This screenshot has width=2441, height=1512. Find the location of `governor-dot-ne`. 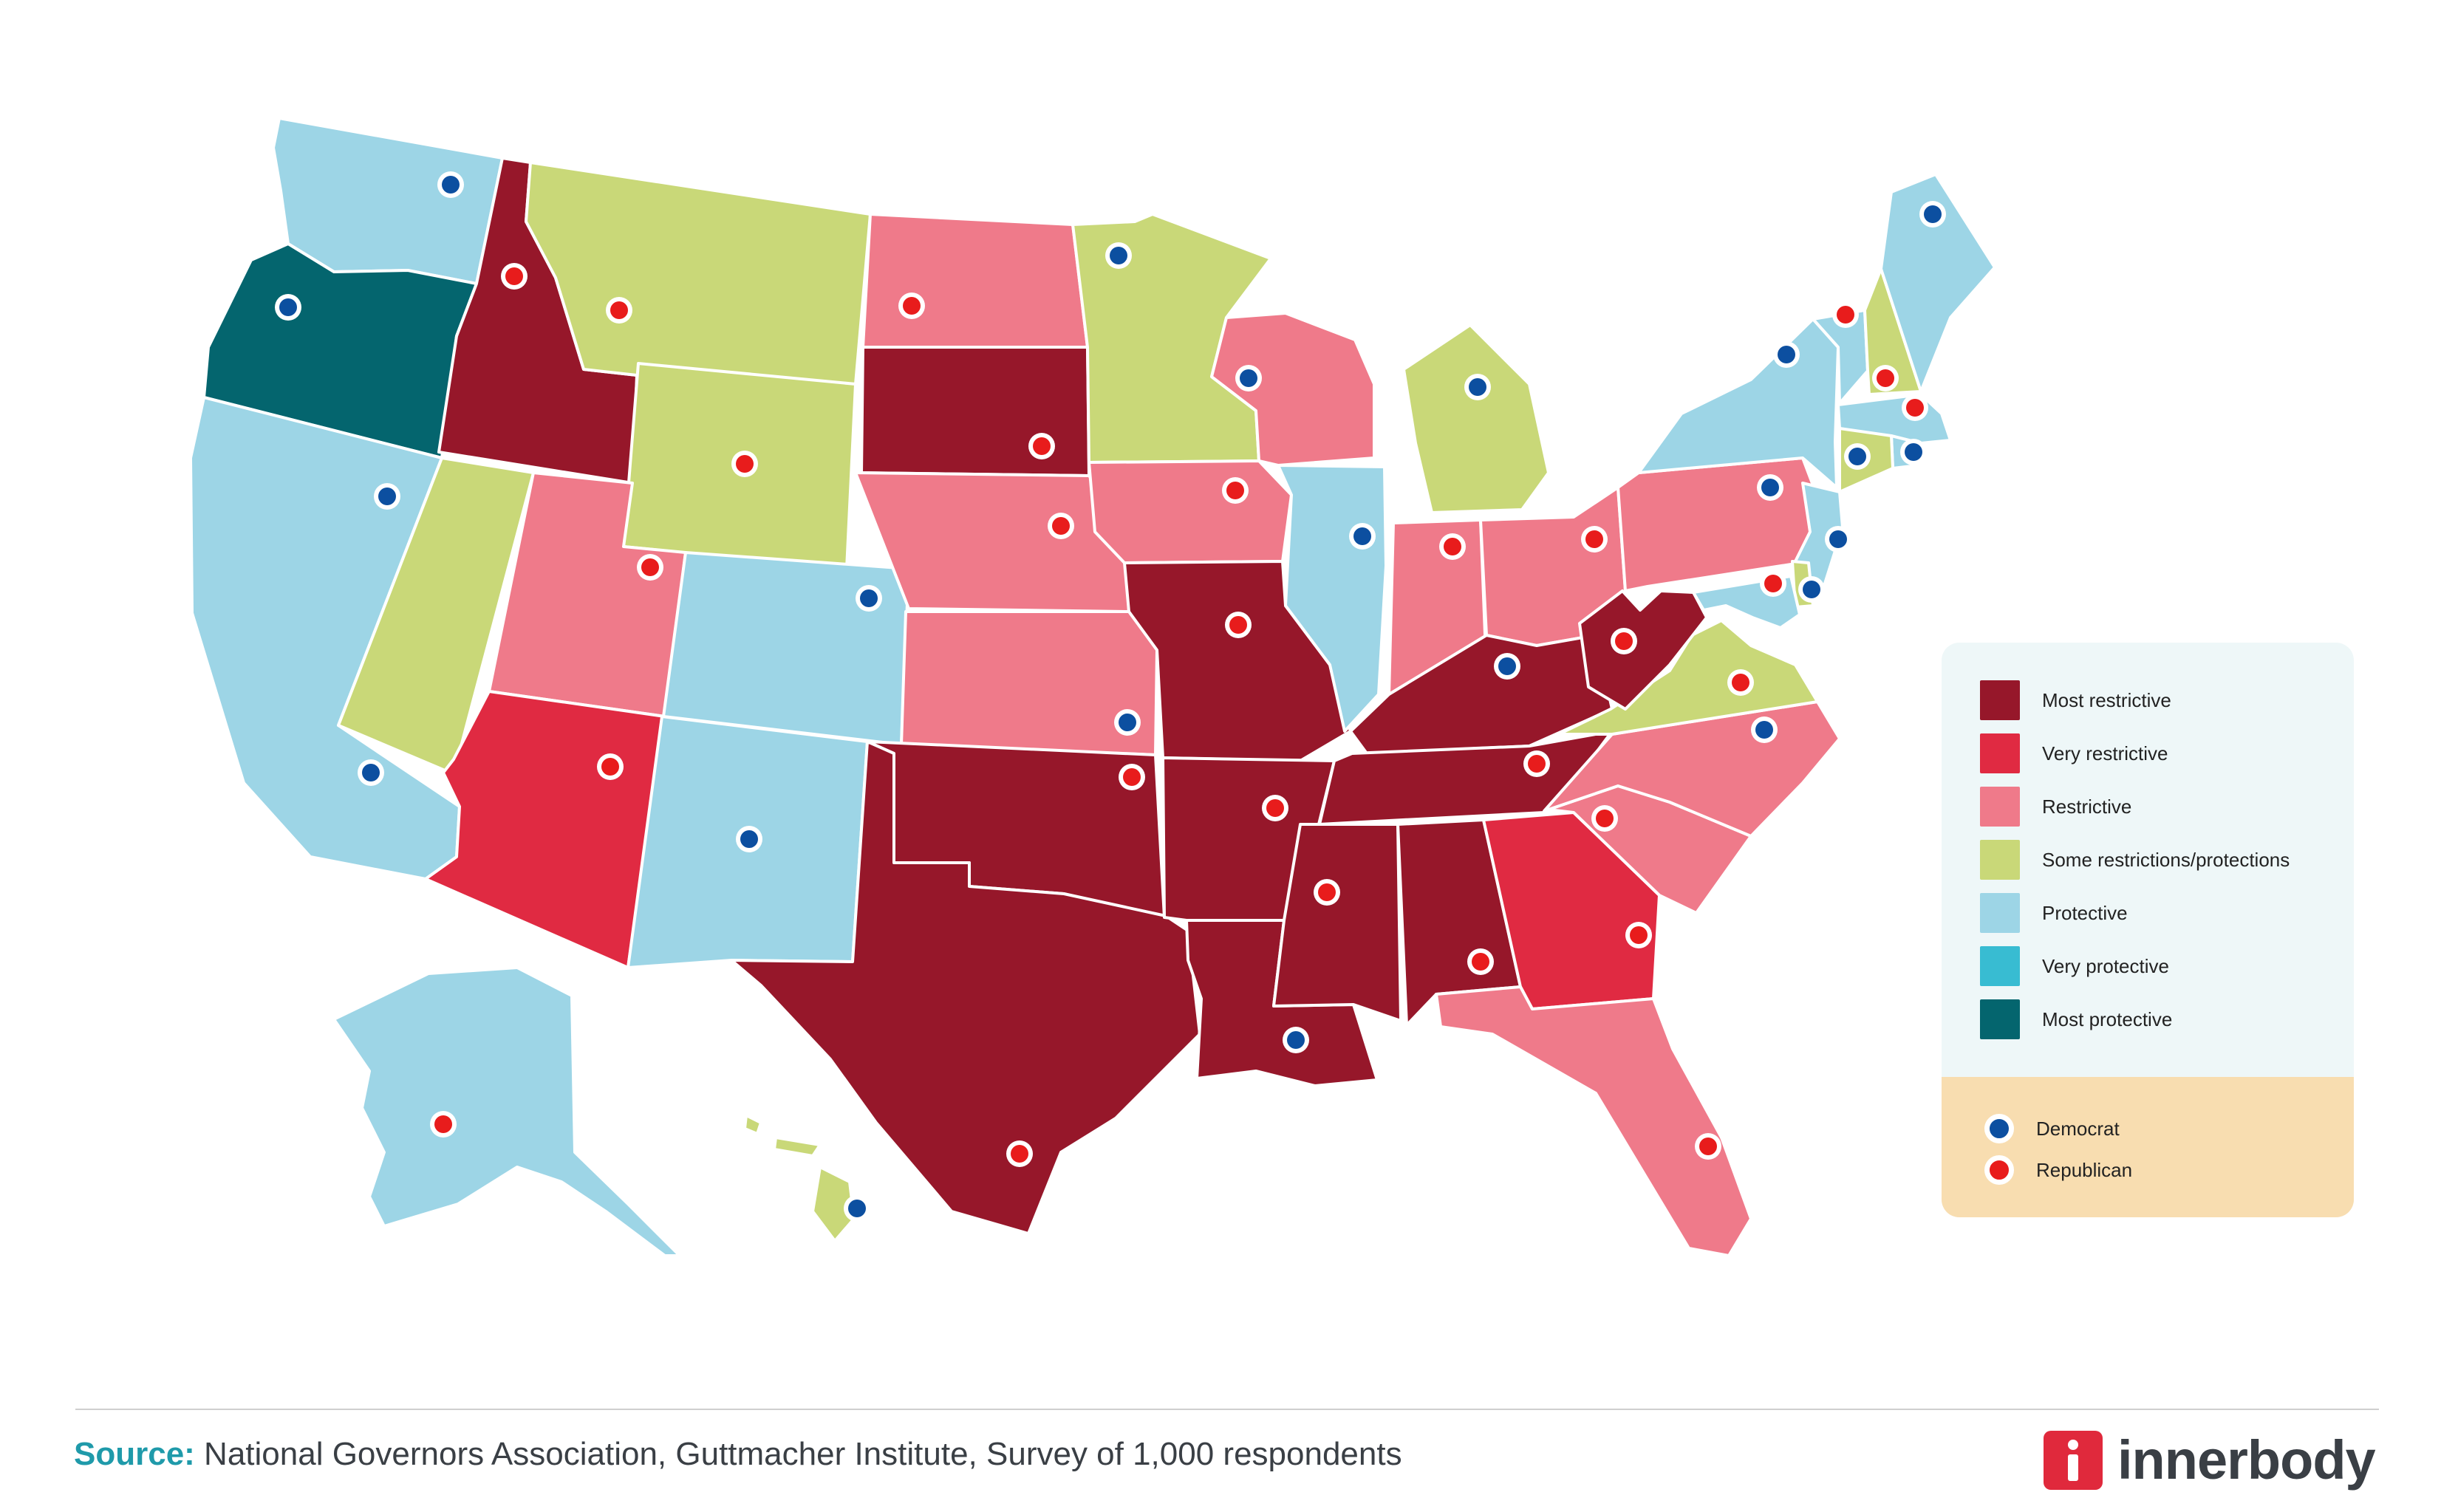

governor-dot-ne is located at coordinates (1061, 526).